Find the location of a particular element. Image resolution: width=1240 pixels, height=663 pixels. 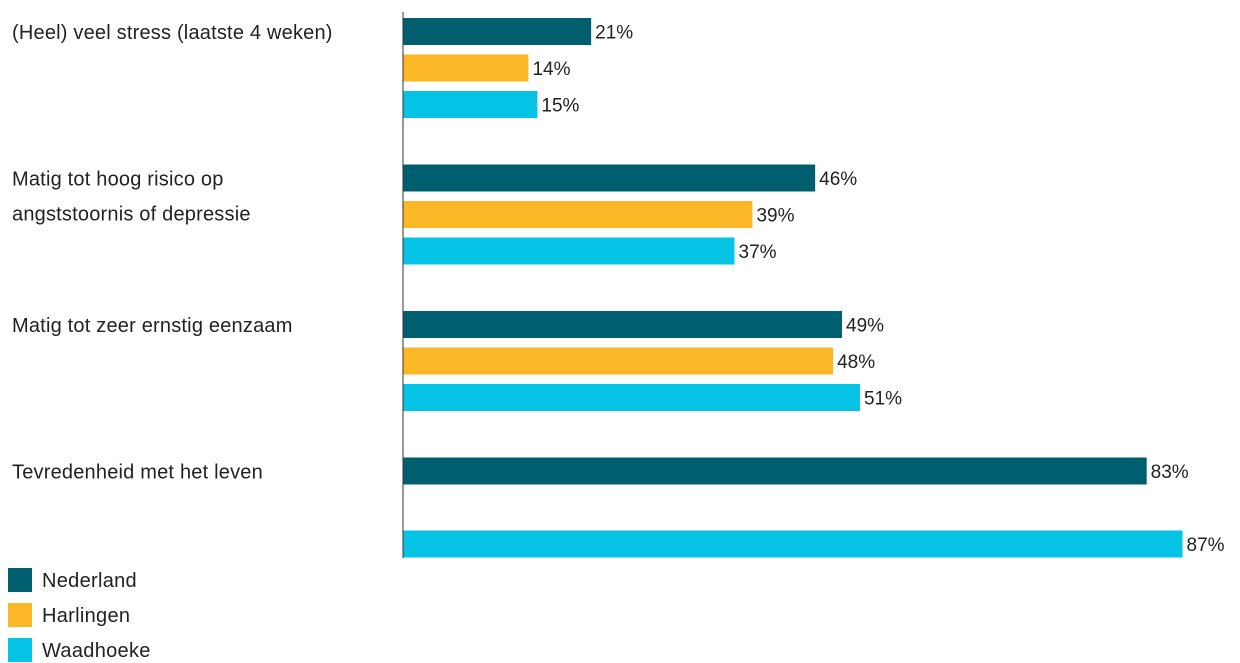

legend-label: Harlingen is located at coordinates (86, 616).